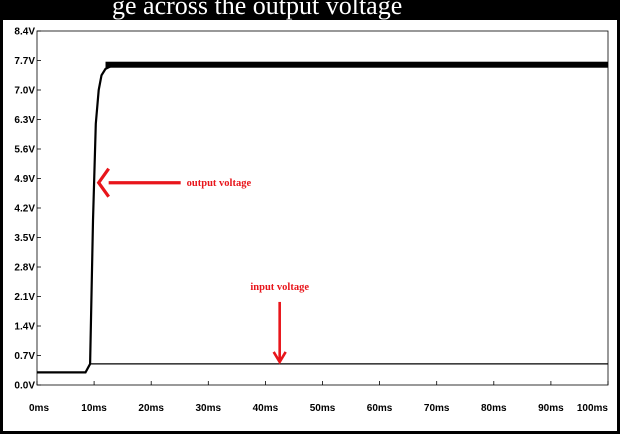 Image resolution: width=620 pixels, height=434 pixels. I want to click on x-tick-label: 70ms, so click(437, 408).